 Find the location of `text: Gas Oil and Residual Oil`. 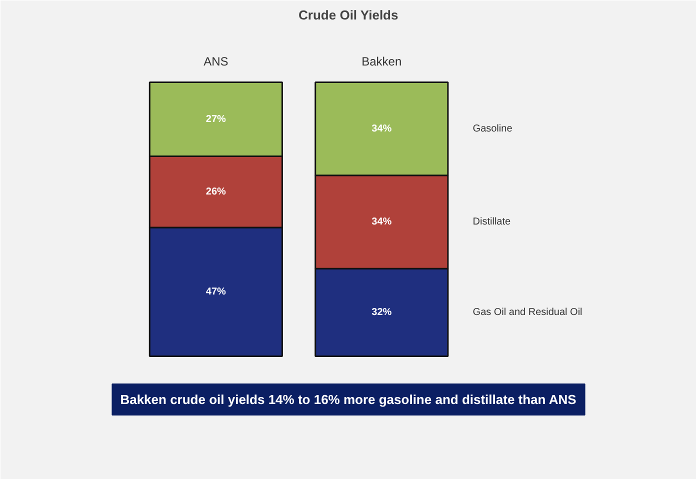

text: Gas Oil and Residual Oil is located at coordinates (527, 312).